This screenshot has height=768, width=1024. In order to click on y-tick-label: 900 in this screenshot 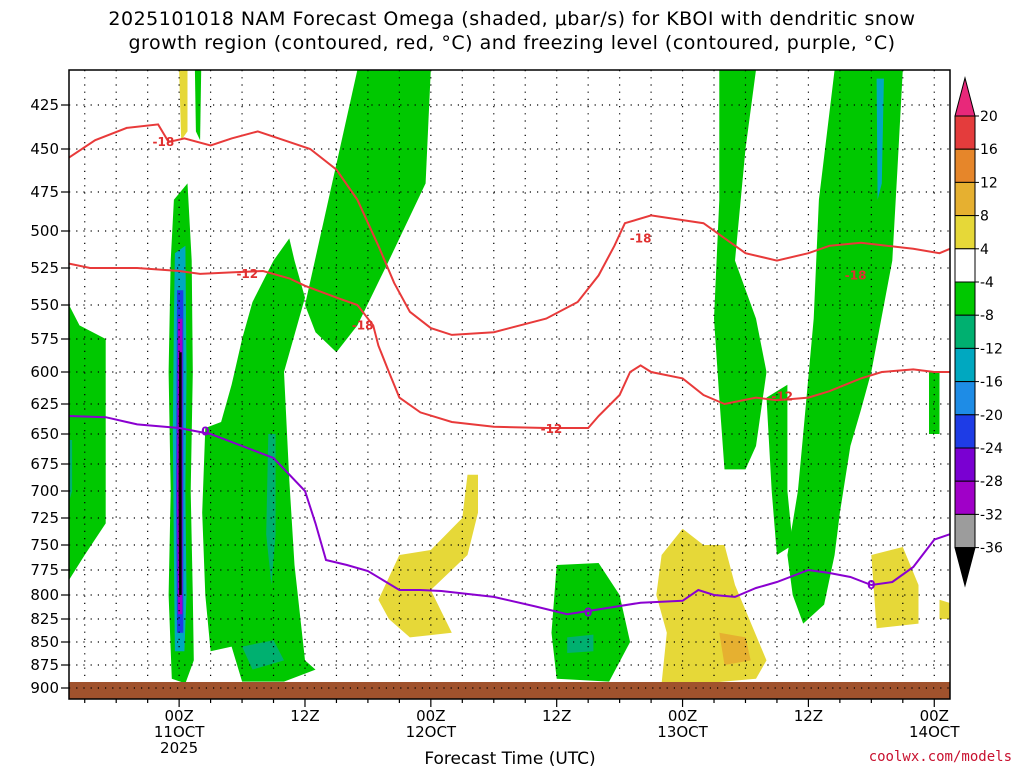, I will do `click(44, 688)`.